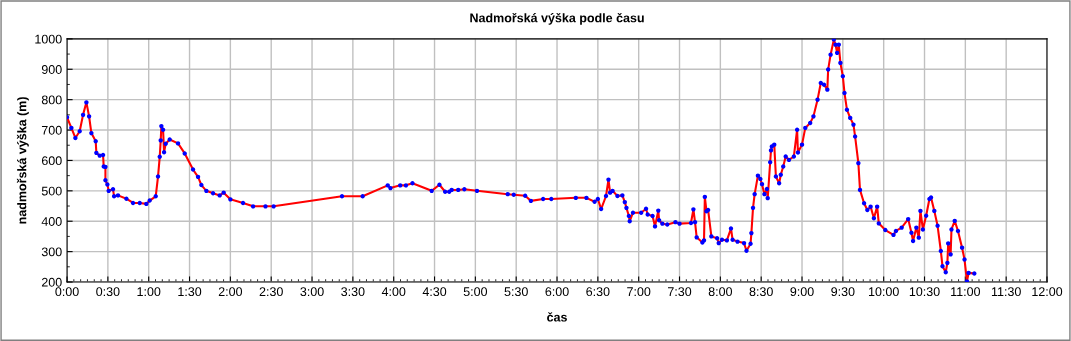 The width and height of the screenshot is (1071, 341). I want to click on y-tick-label: 900, so click(51, 69).